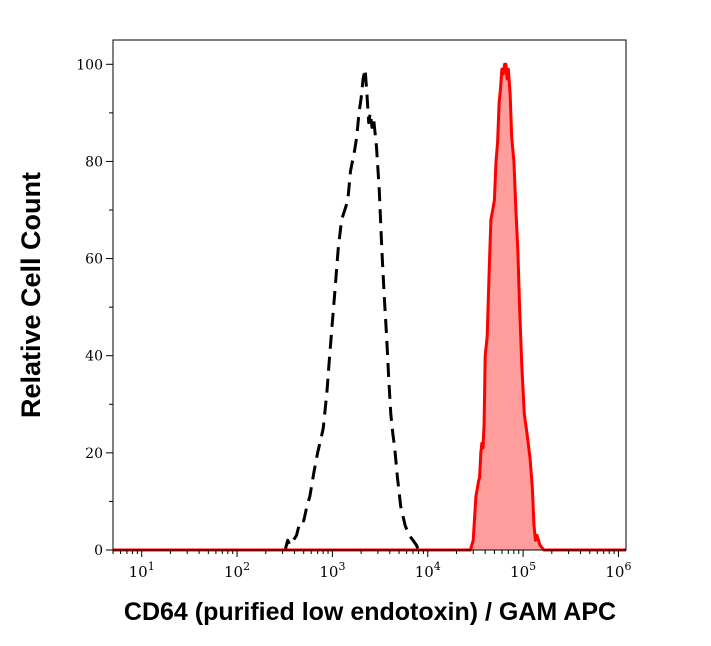  I want to click on y-axis-title: Relative Cell Count, so click(31, 295).